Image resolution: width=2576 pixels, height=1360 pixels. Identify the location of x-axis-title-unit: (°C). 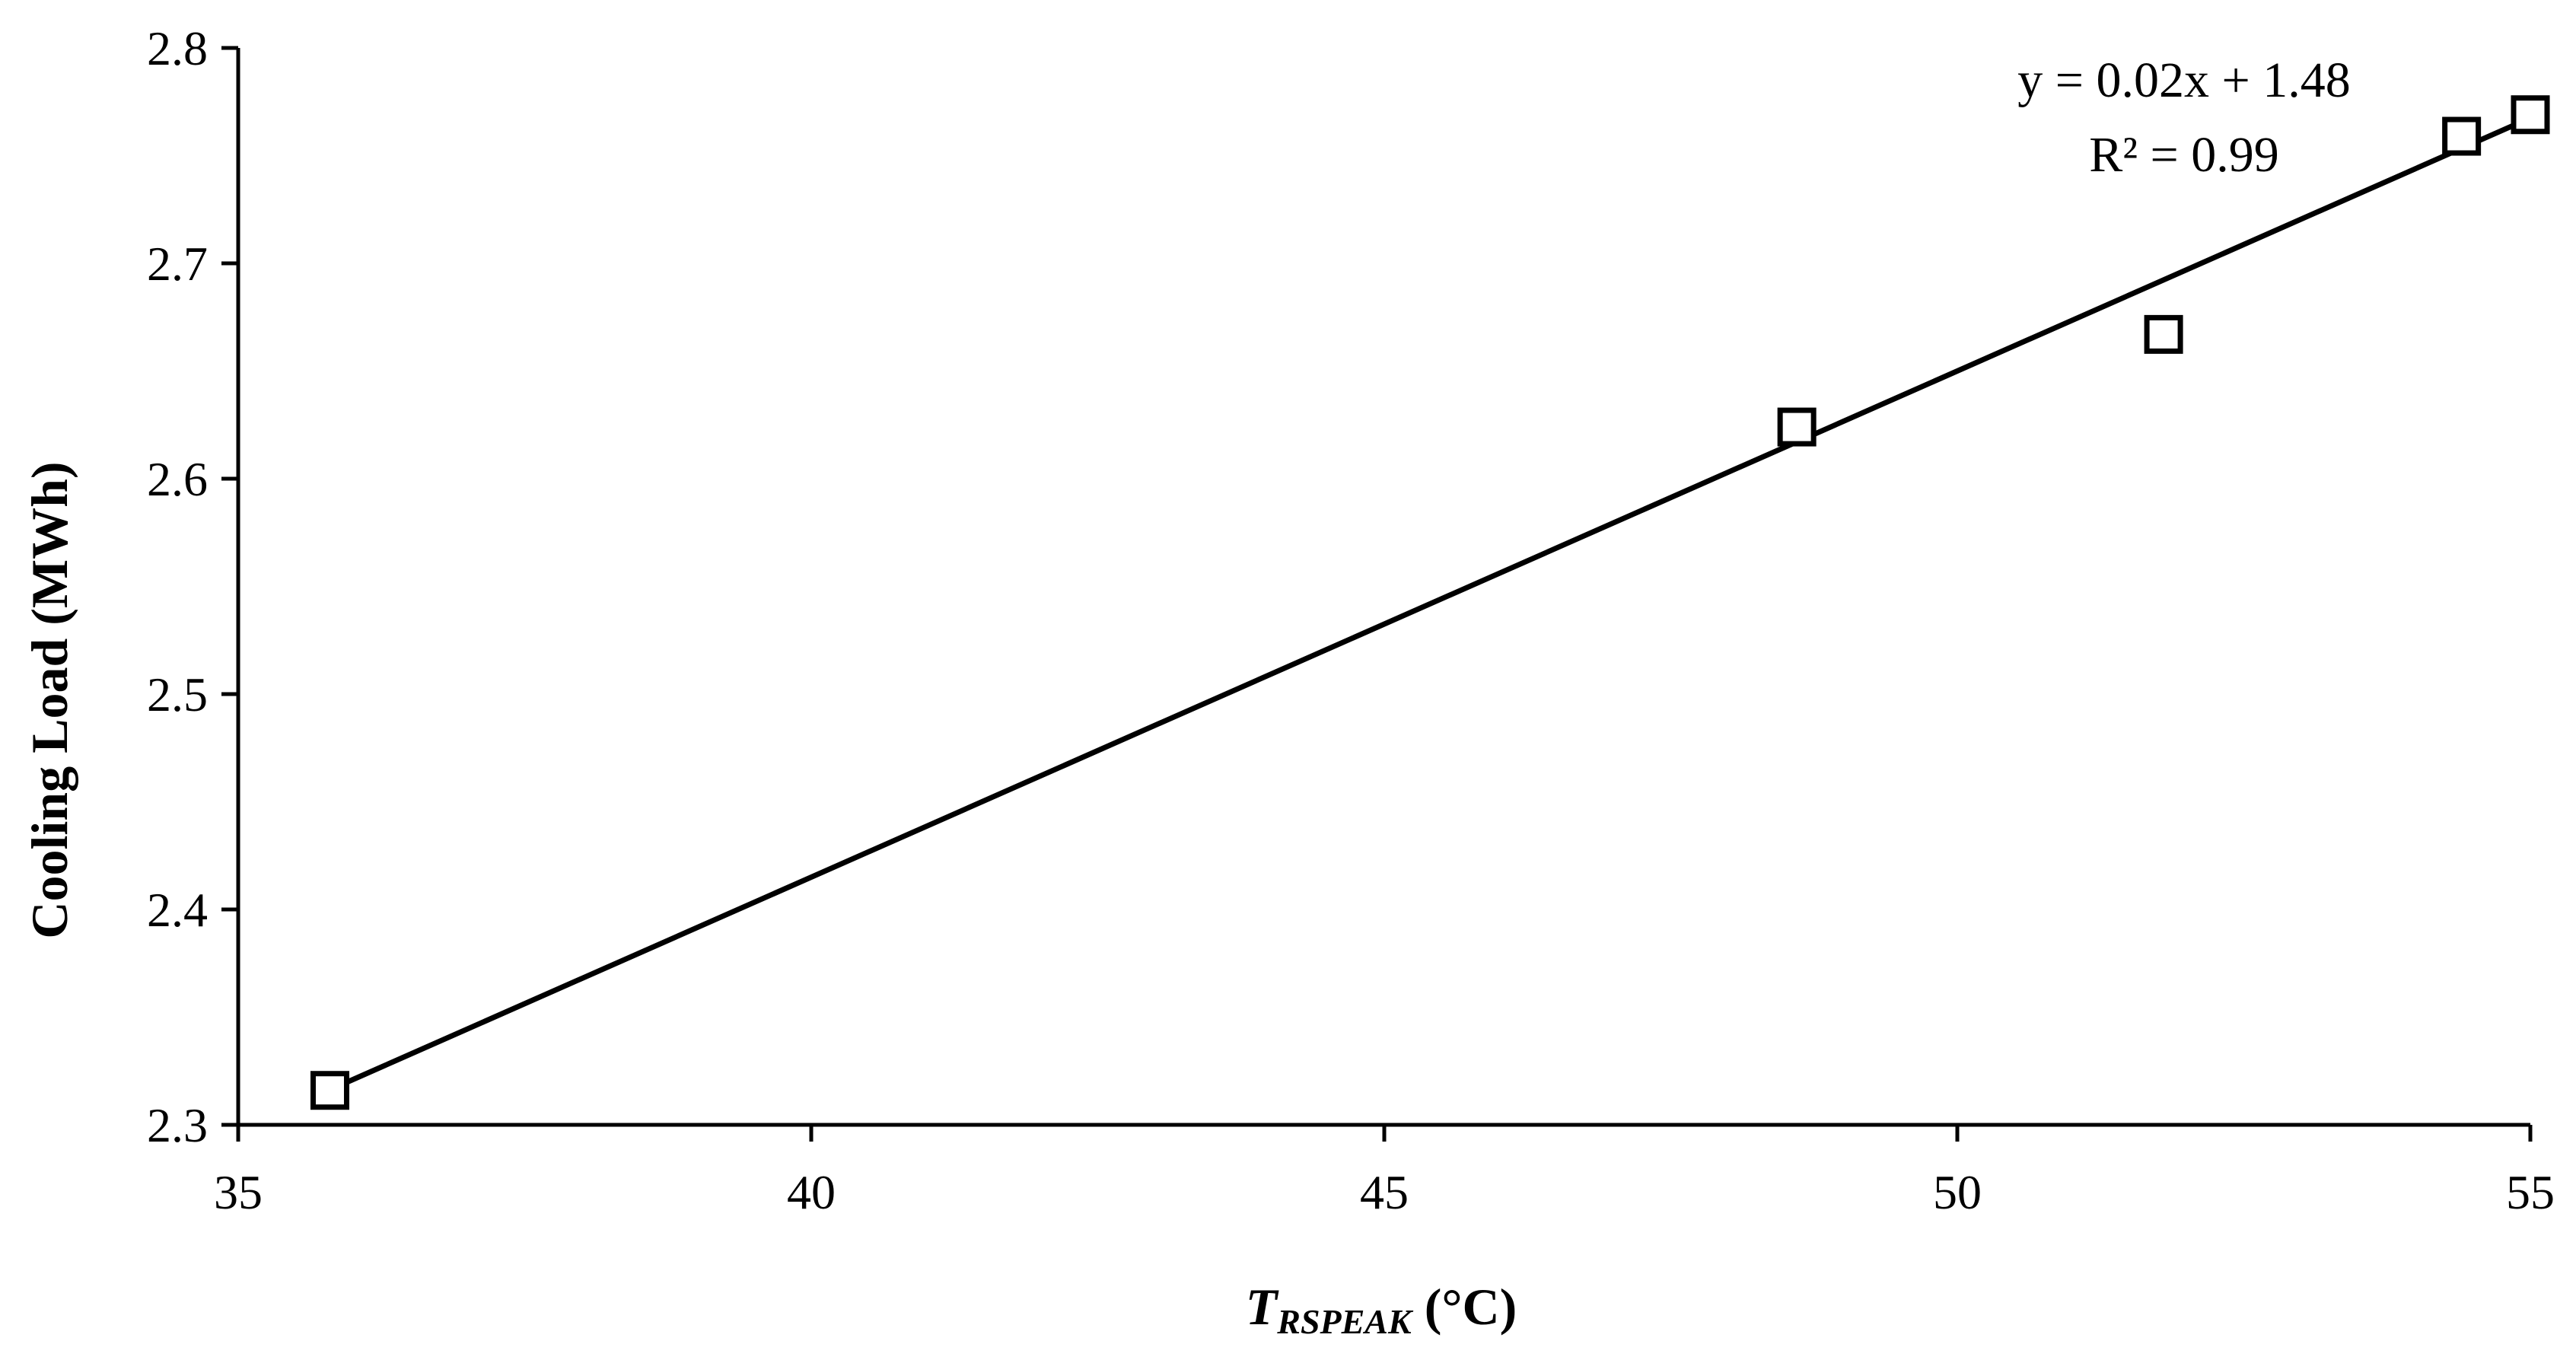
(1464, 1307).